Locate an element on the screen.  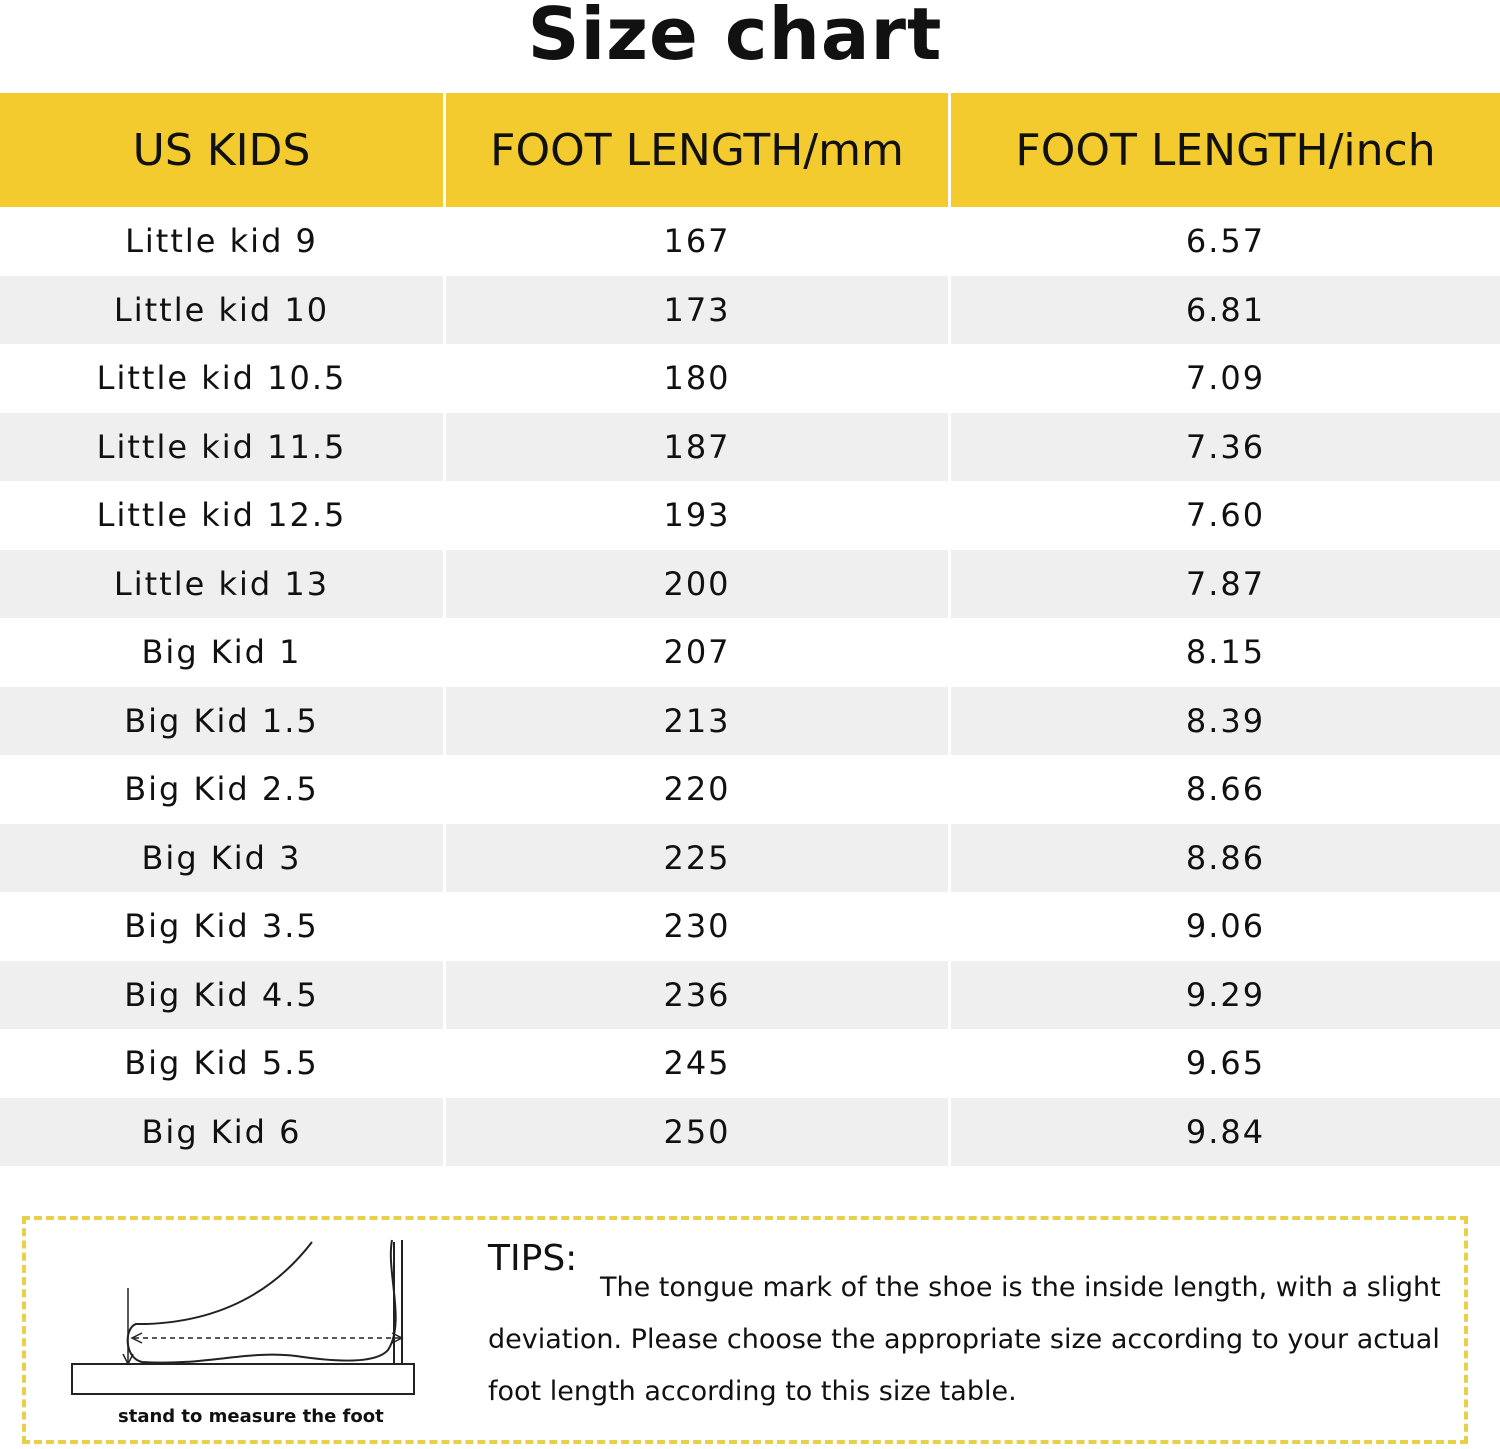
table-cell: 245 is located at coordinates (697, 1063).